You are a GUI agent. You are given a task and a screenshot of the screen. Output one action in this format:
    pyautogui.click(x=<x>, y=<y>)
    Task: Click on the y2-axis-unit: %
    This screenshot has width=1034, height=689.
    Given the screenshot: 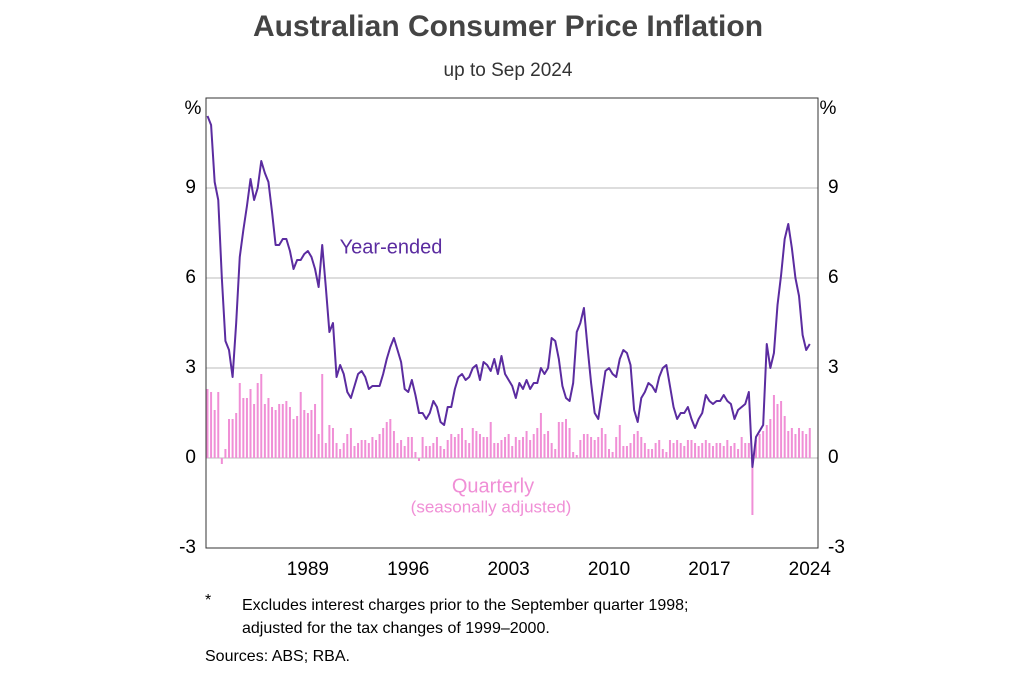 What is the action you would take?
    pyautogui.click(x=828, y=108)
    